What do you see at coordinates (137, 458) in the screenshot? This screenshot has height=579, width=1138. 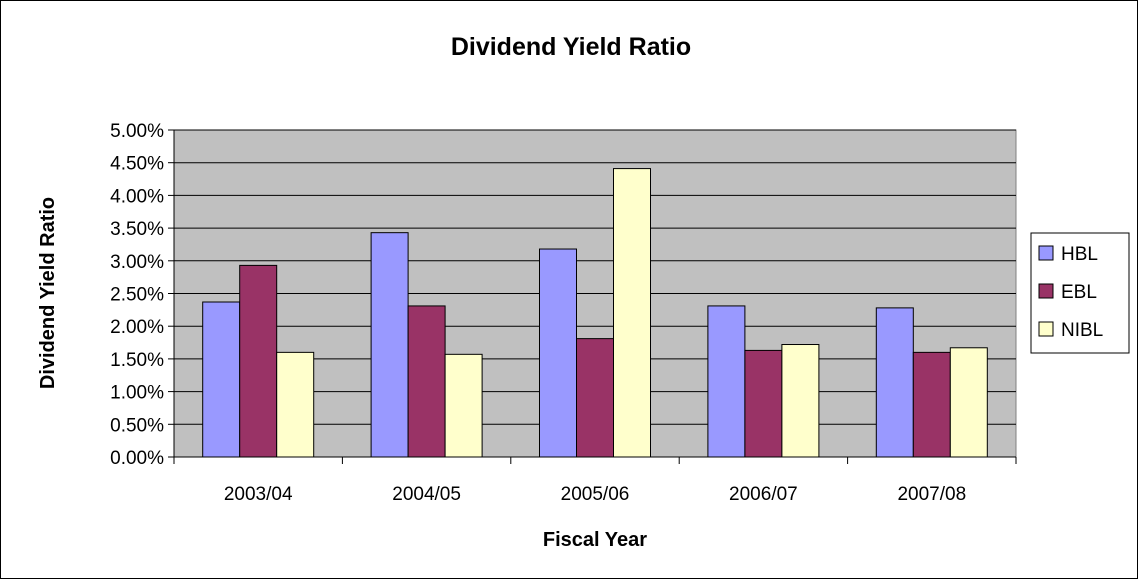 I see `y-tick-label: 0.00%` at bounding box center [137, 458].